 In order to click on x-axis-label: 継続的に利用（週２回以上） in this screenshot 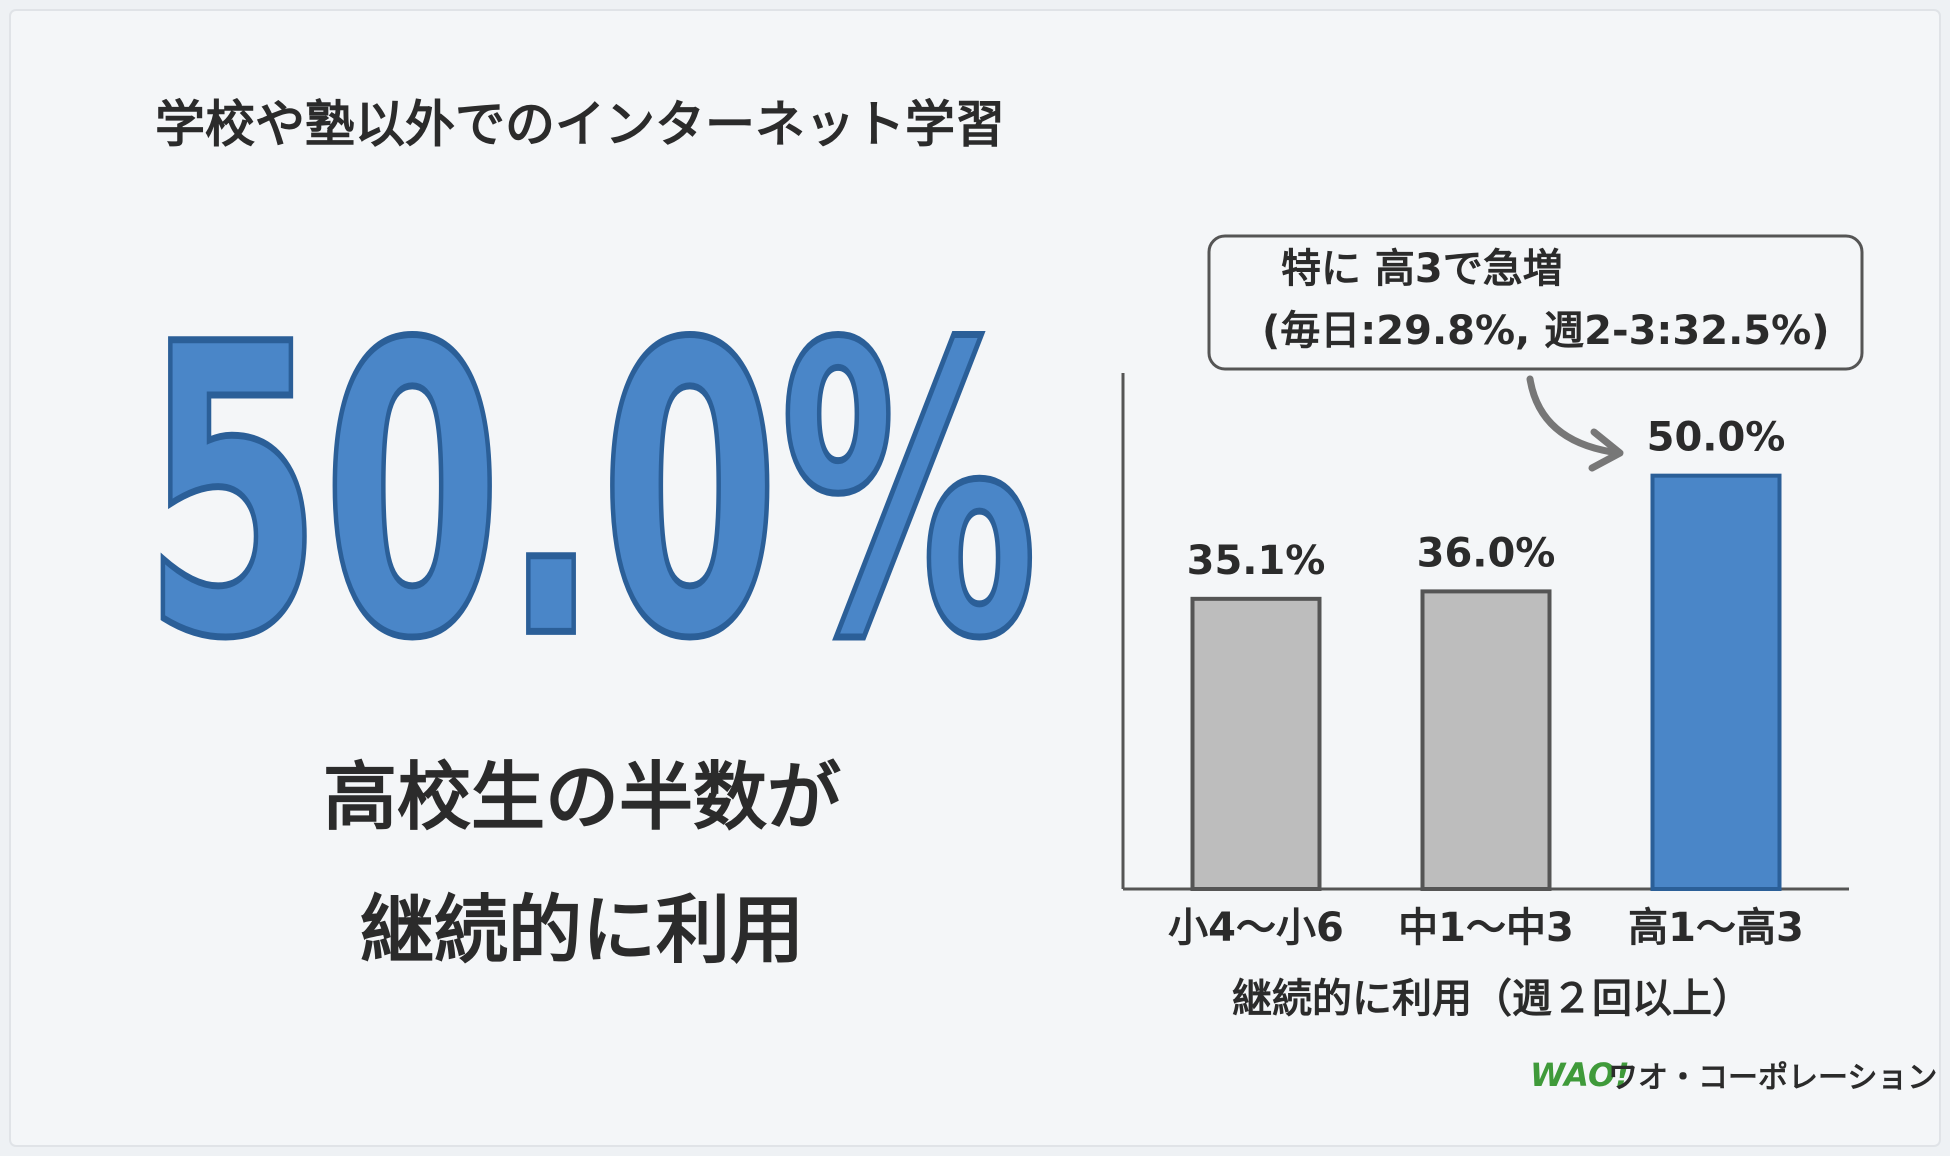, I will do `click(1492, 999)`.